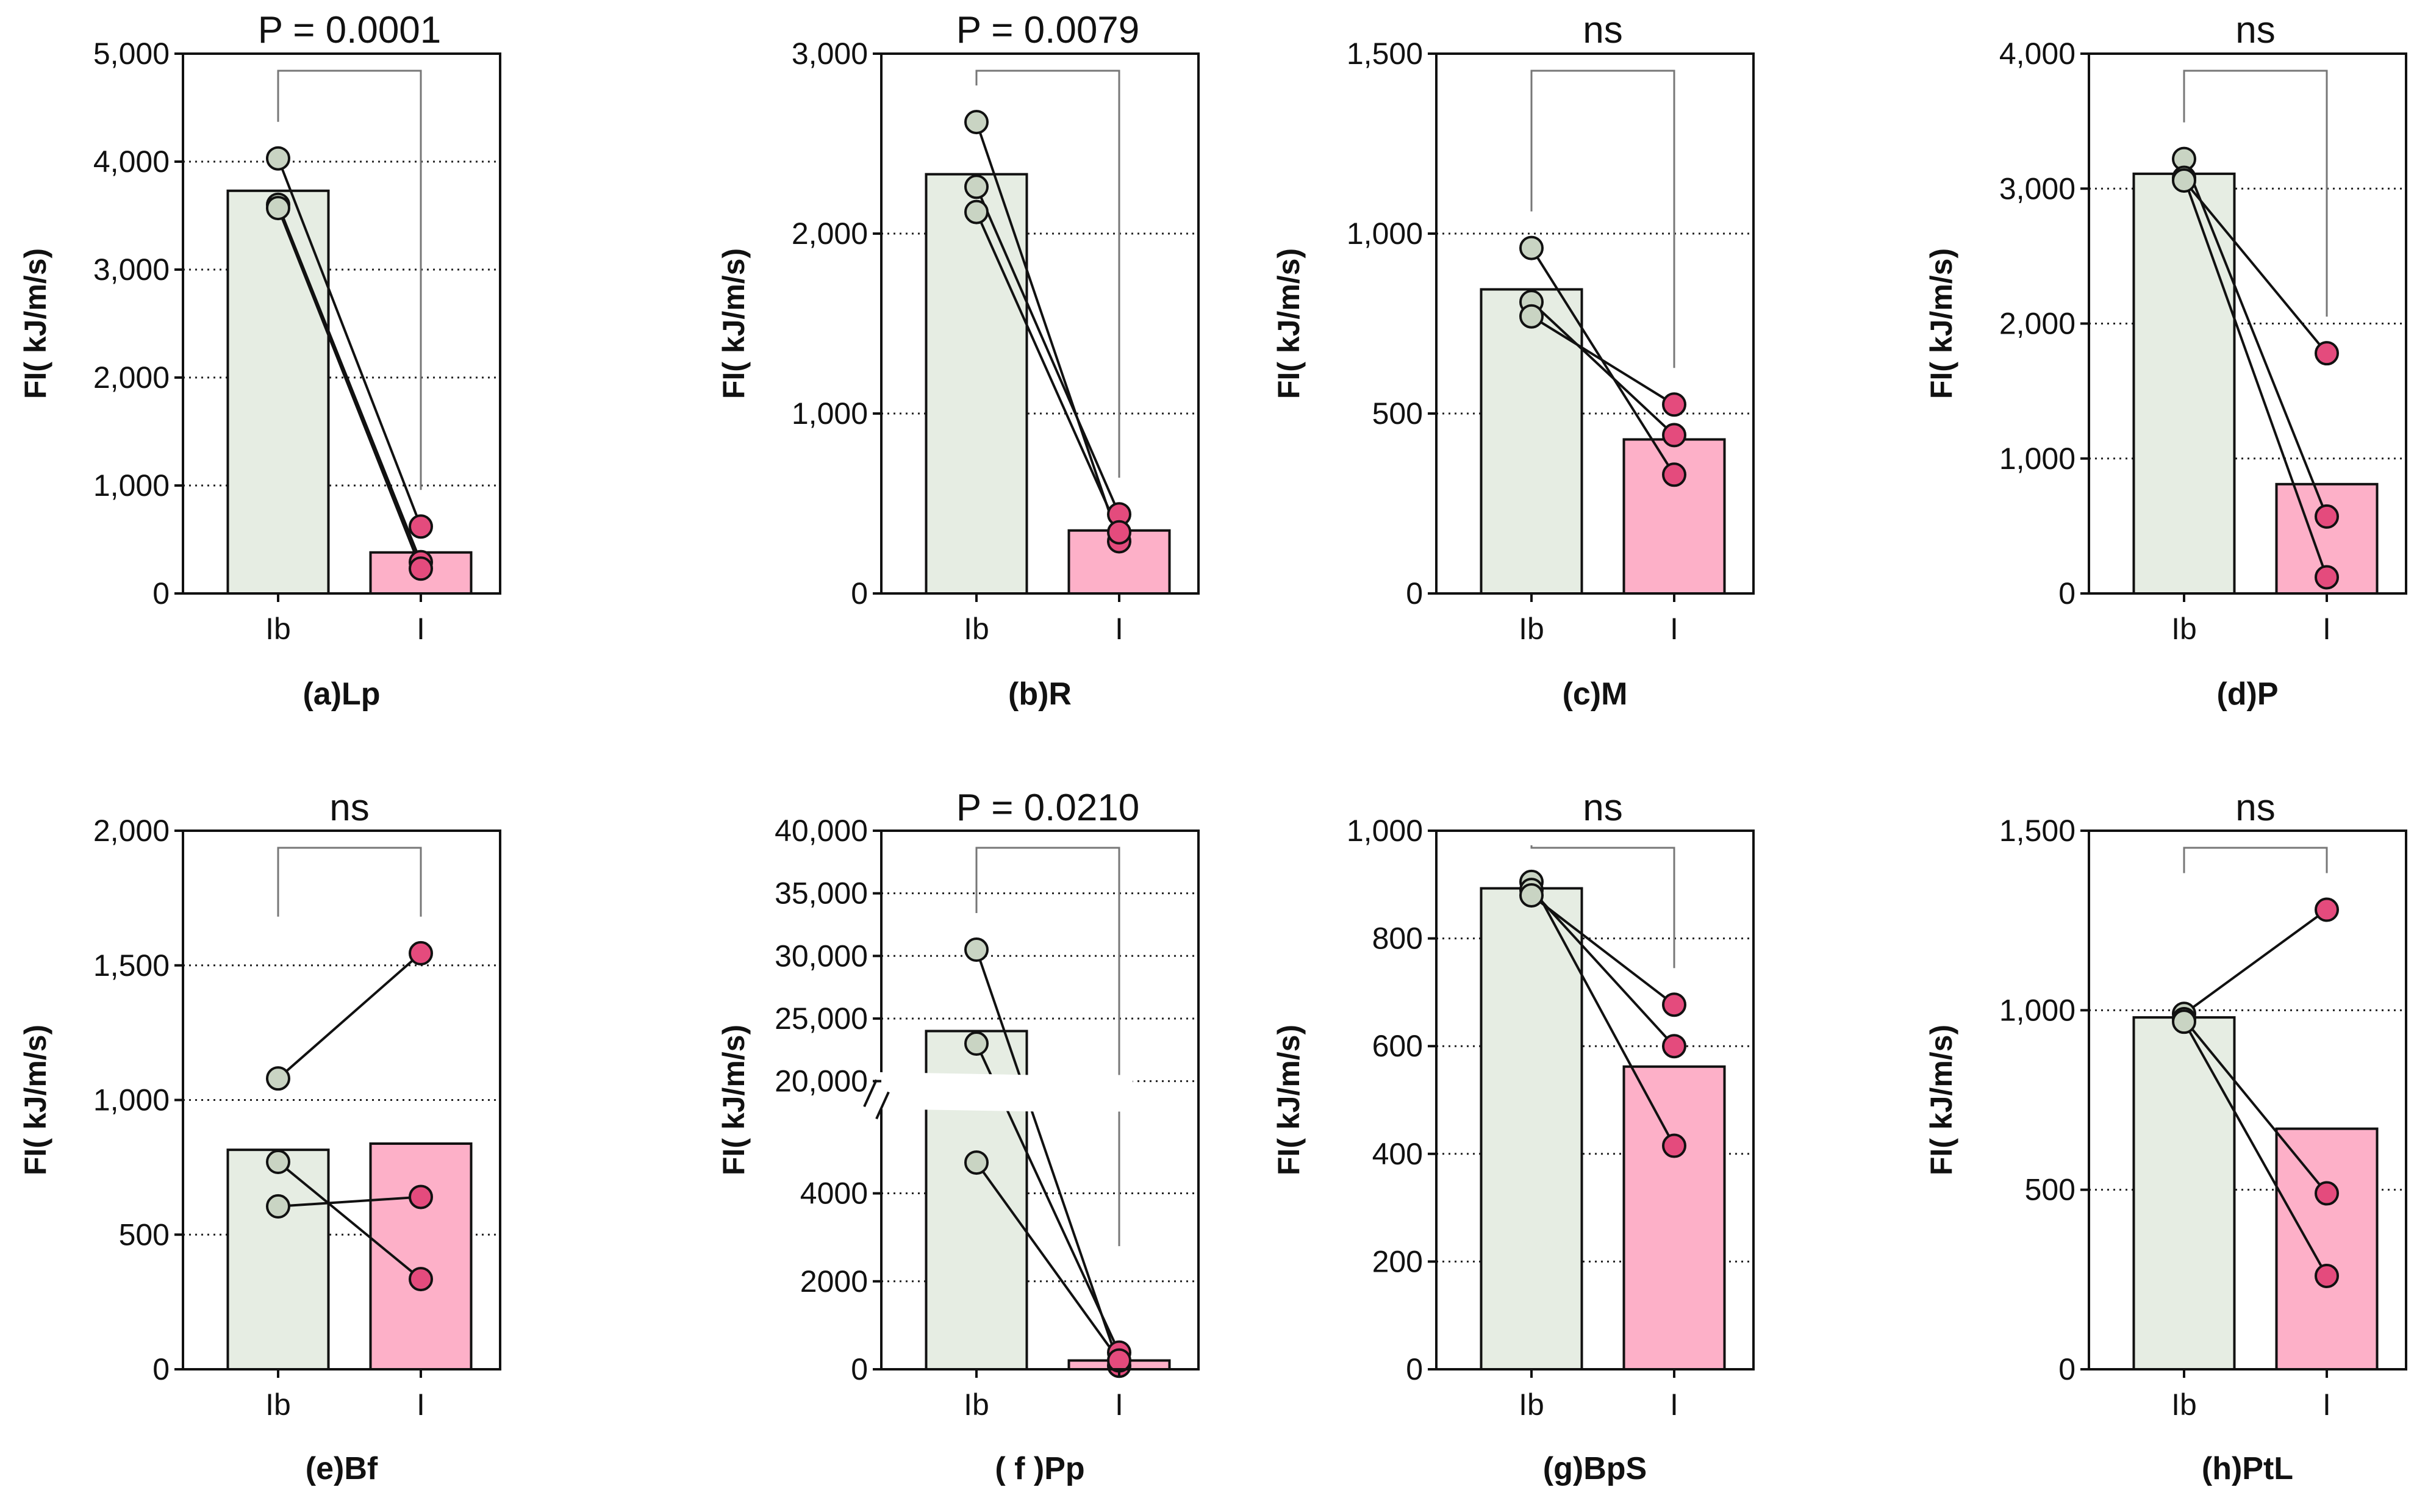 This screenshot has height=1512, width=2414. Describe the element at coordinates (822, 956) in the screenshot. I see `y-tick-label: 30,000` at that location.